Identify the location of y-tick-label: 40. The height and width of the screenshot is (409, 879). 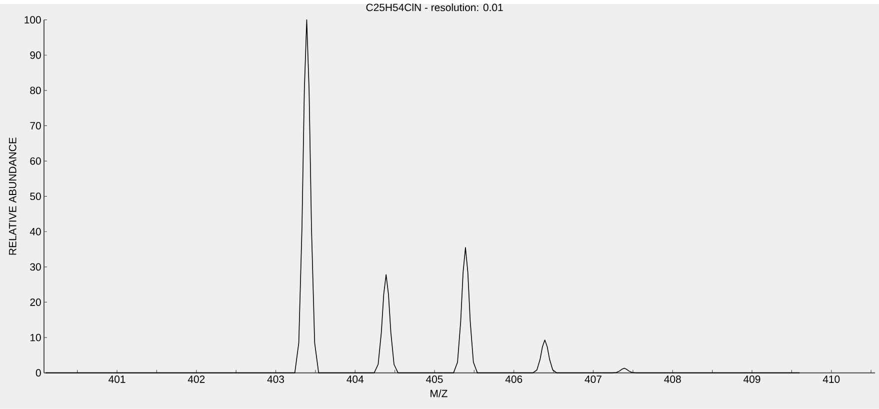
(35, 232).